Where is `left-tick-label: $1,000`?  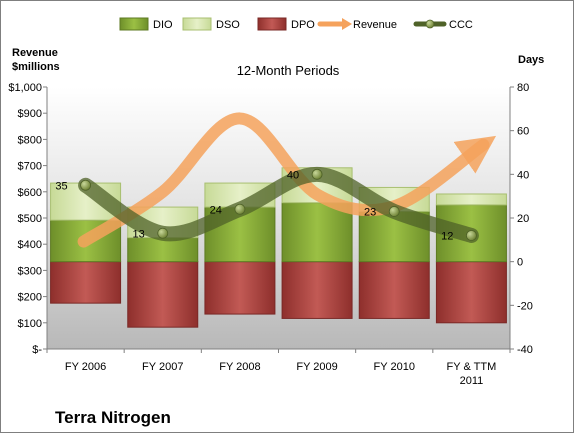 left-tick-label: $1,000 is located at coordinates (25, 88).